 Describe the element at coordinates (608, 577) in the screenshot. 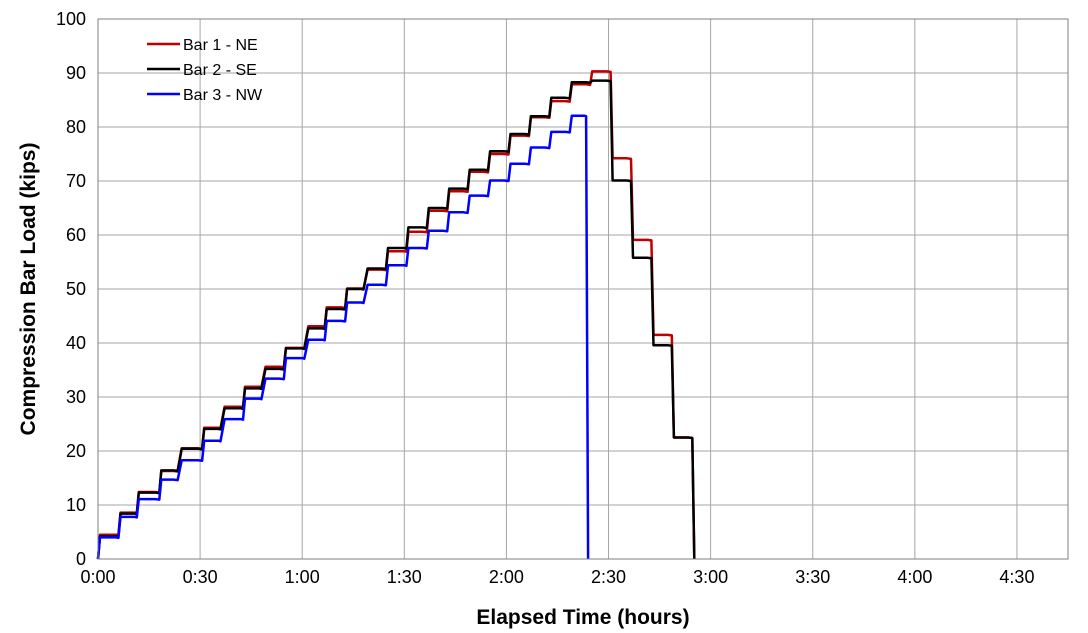

I see `x-tick-label: 2:30` at that location.